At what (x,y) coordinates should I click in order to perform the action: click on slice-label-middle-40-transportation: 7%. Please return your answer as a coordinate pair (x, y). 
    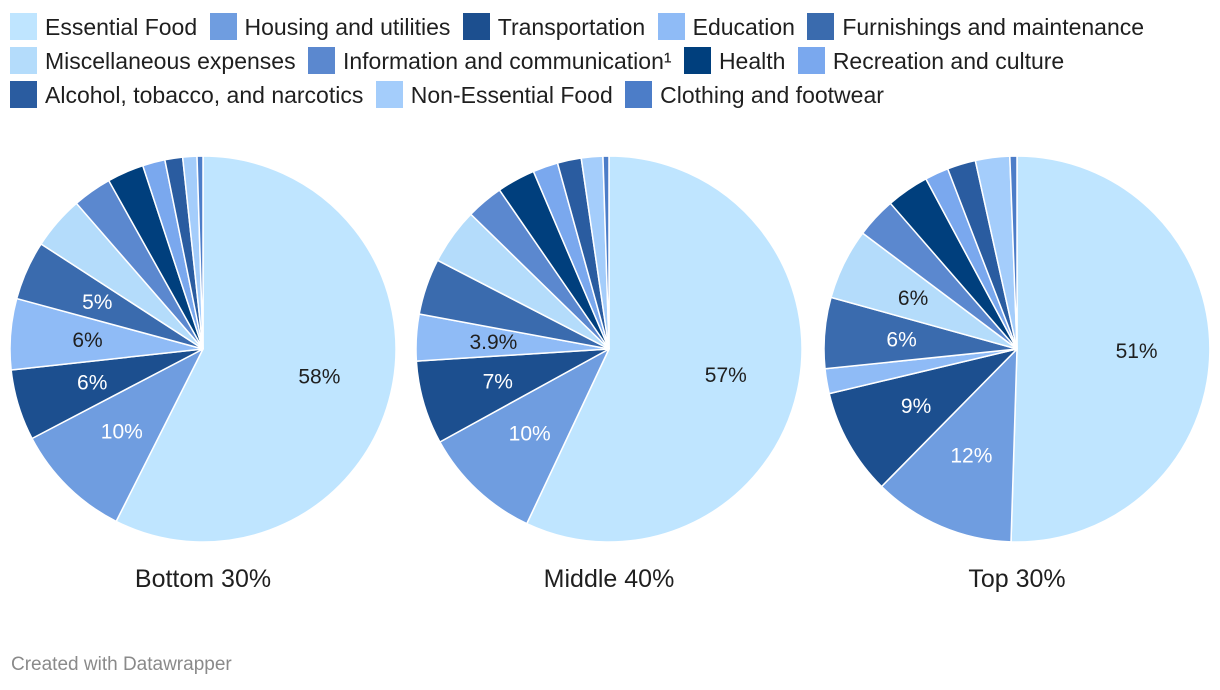
    Looking at the image, I should click on (498, 381).